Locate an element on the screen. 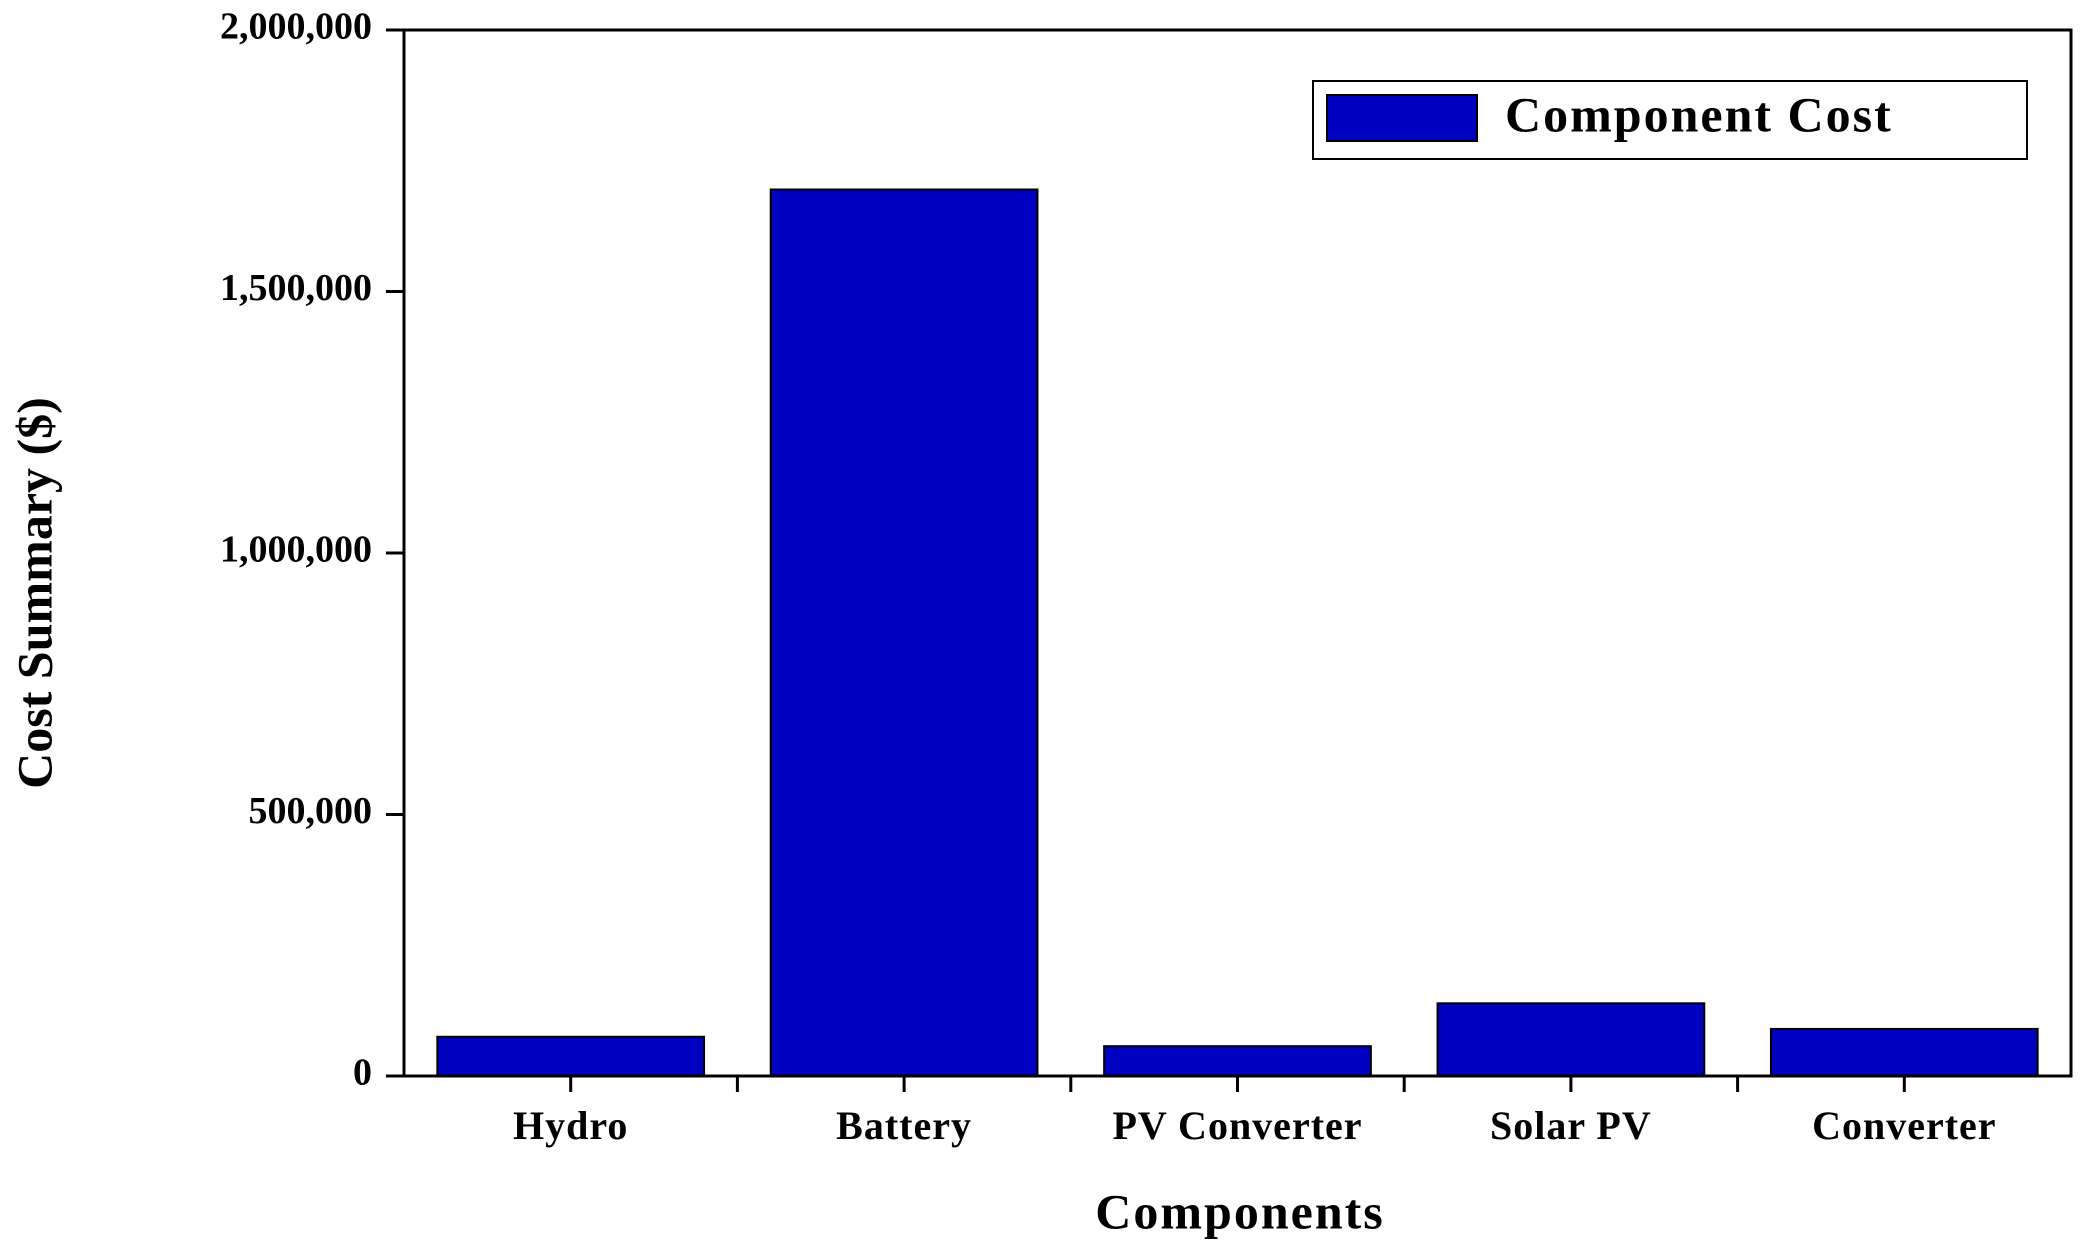 Image resolution: width=2090 pixels, height=1250 pixels. y-tick-label: 500,000 is located at coordinates (311, 811).